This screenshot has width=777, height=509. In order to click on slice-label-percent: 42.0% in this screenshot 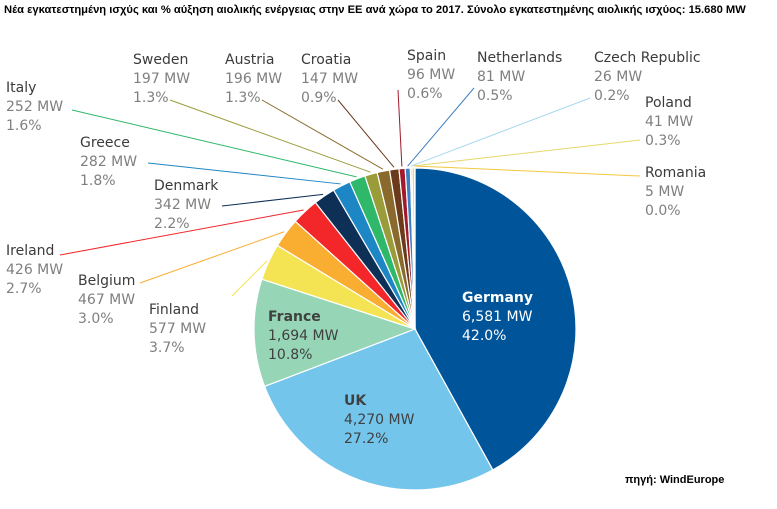, I will do `click(484, 336)`.